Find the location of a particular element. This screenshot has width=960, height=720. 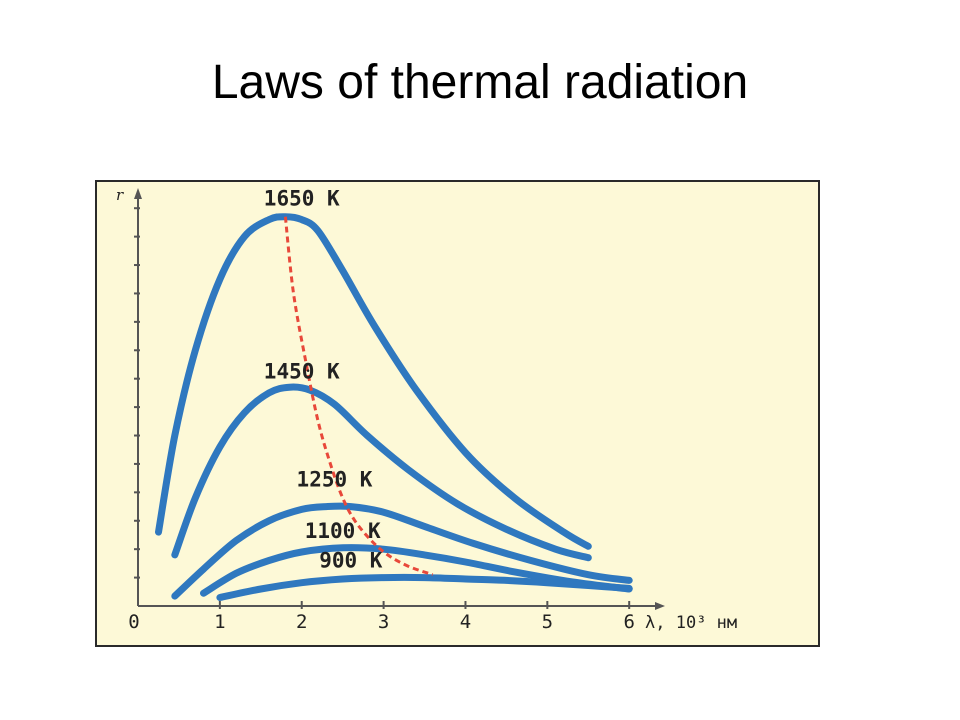

x-tick-label: 6 is located at coordinates (628, 622).